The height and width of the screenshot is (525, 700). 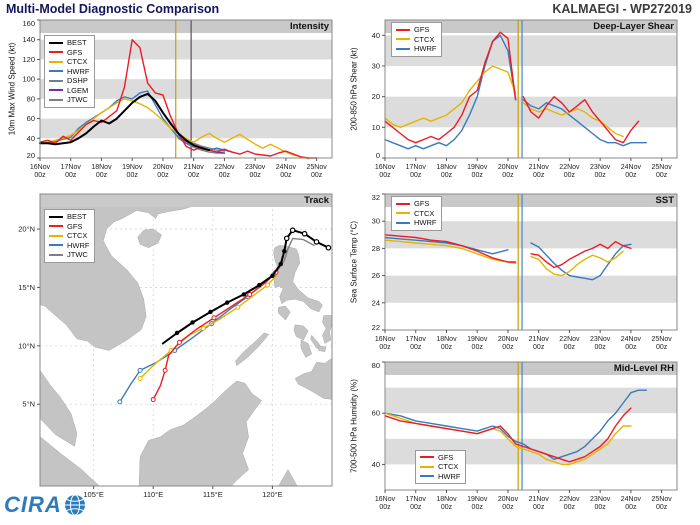 I want to click on axis-tick-label: 60, so click(x=376, y=413).